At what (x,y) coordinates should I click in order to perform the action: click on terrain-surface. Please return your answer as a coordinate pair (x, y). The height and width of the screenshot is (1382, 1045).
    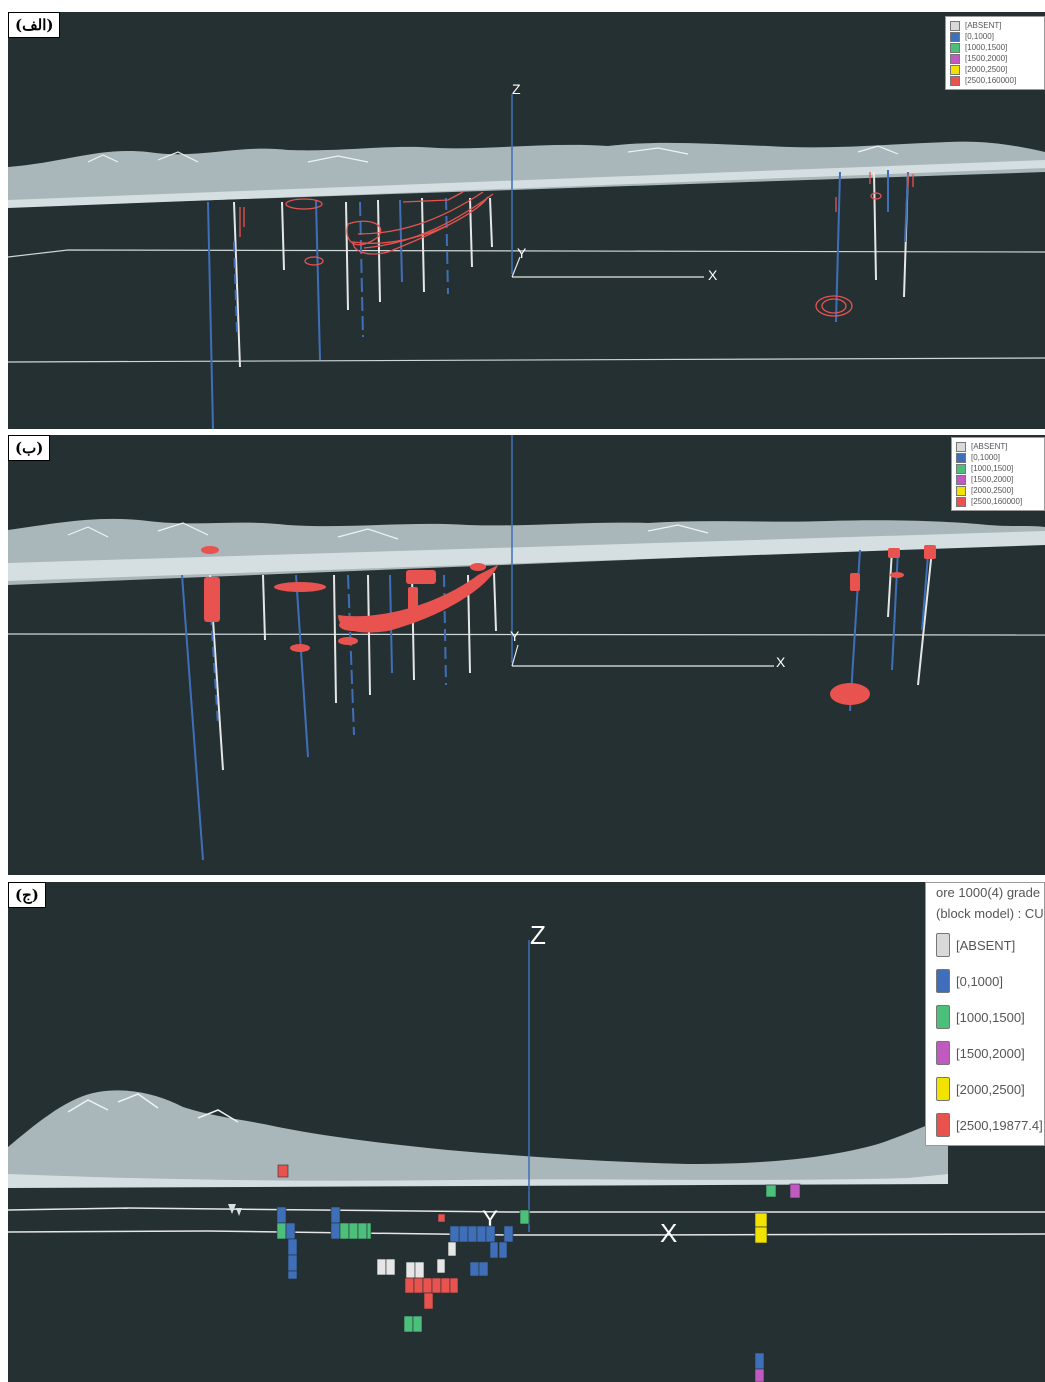
    Looking at the image, I should click on (478, 1136).